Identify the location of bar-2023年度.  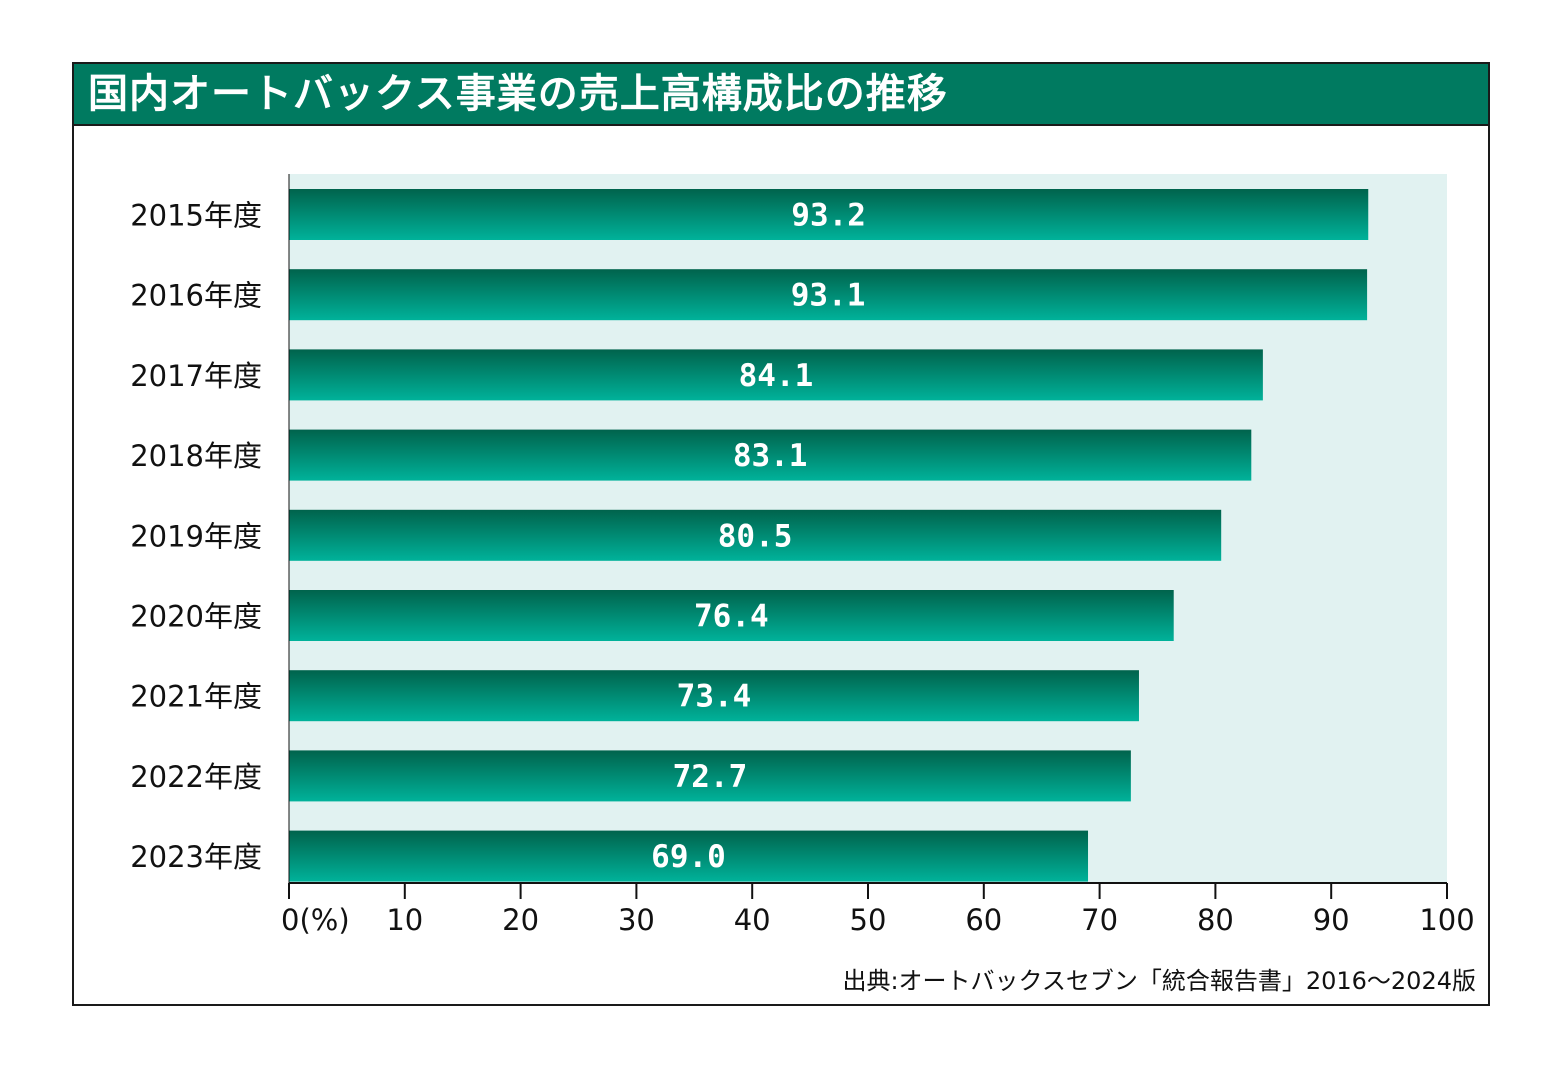
(689, 856).